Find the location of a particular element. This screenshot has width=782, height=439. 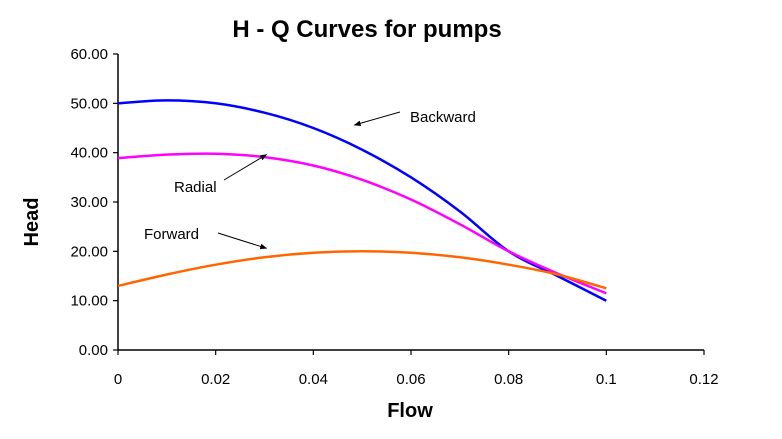

annotations: Backward Radial Forward is located at coordinates (310, 179).